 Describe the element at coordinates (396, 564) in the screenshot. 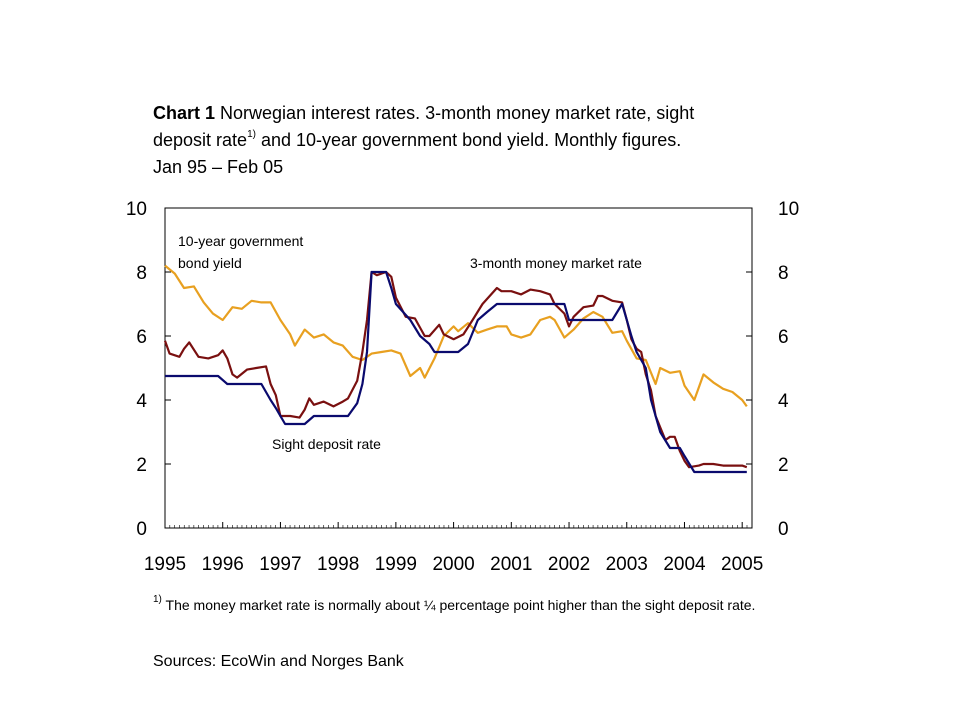

I see `x-tick-label: 1999` at that location.